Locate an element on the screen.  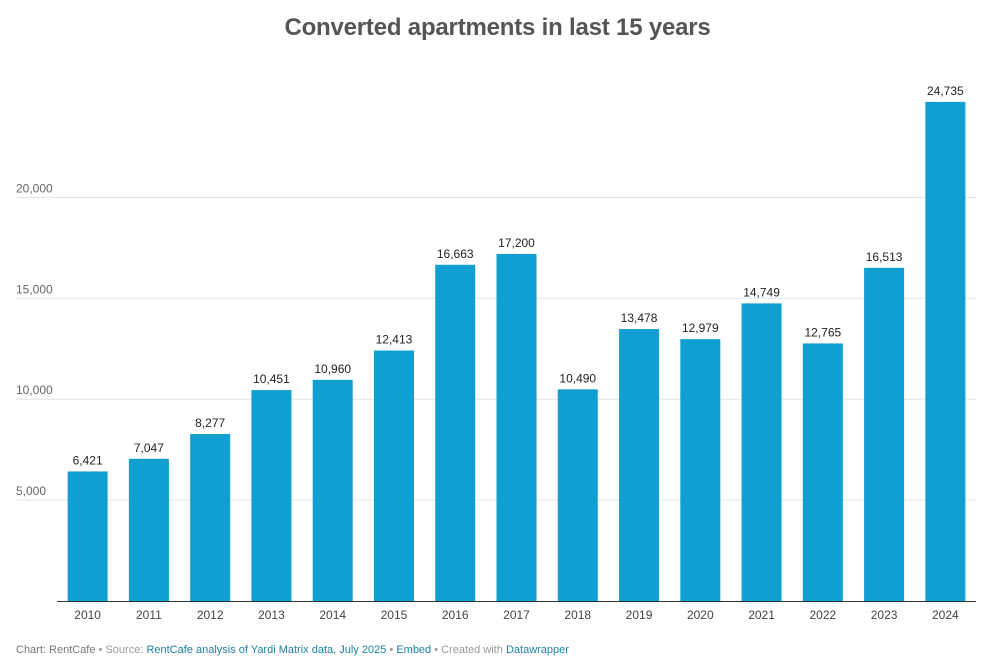
bar-value-label: 13,478 is located at coordinates (639, 318).